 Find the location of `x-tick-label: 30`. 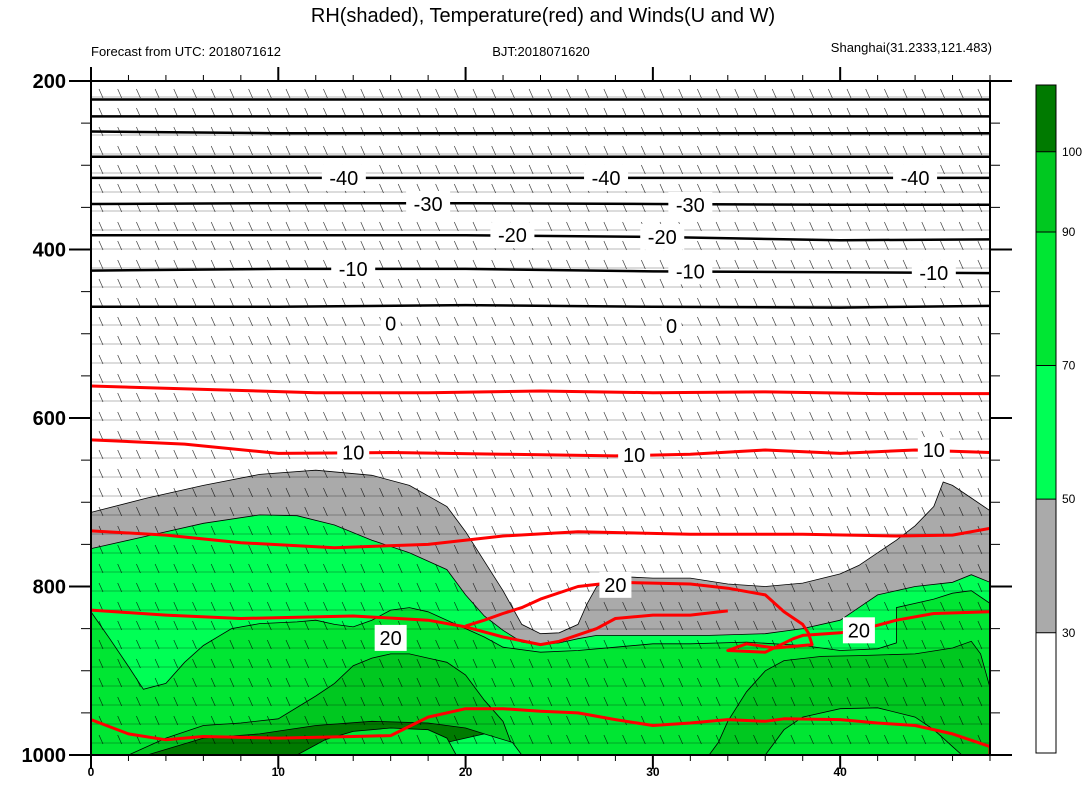

x-tick-label: 30 is located at coordinates (653, 772).